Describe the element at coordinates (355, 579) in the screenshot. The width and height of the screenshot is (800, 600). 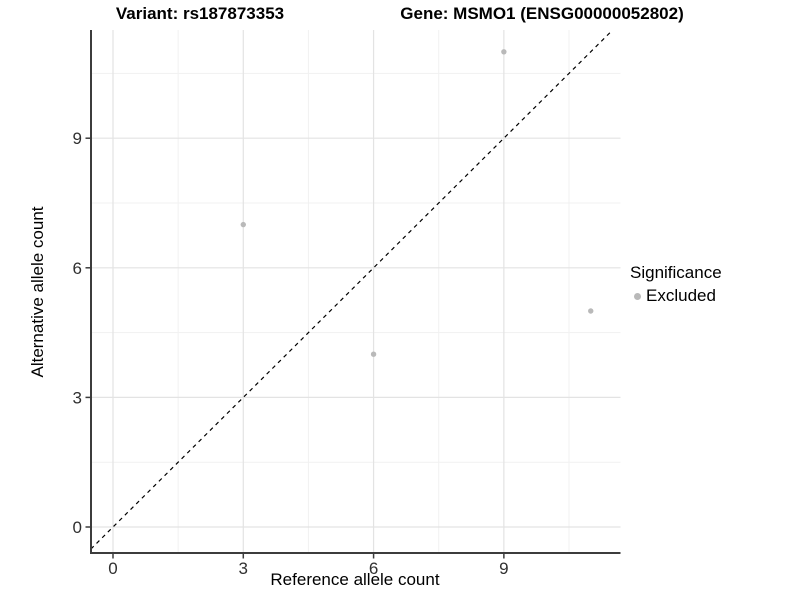
I see `x-axis-title: Reference allele count` at that location.